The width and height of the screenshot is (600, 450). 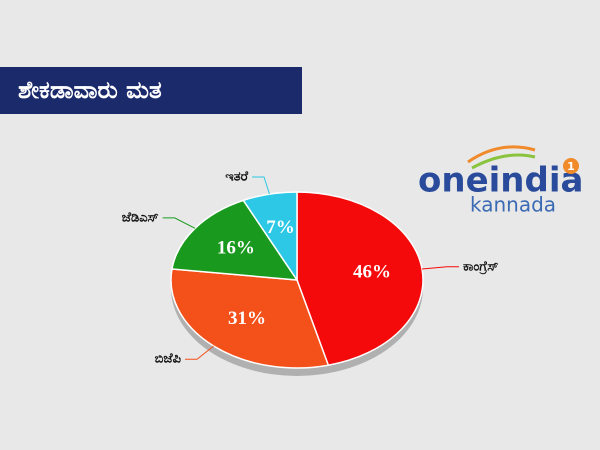 I want to click on logo-badge-text: 1, so click(x=571, y=166).